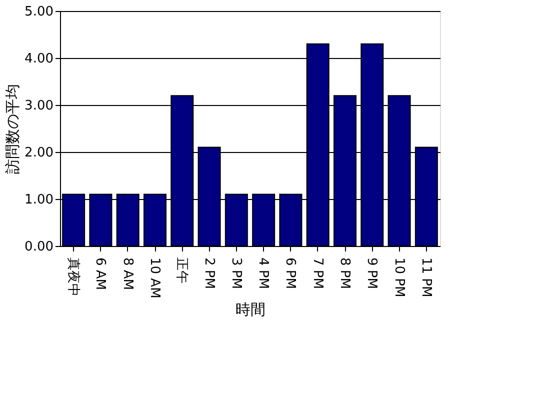 The width and height of the screenshot is (548, 398). I want to click on x-tick-label: 2 PM, so click(208, 273).